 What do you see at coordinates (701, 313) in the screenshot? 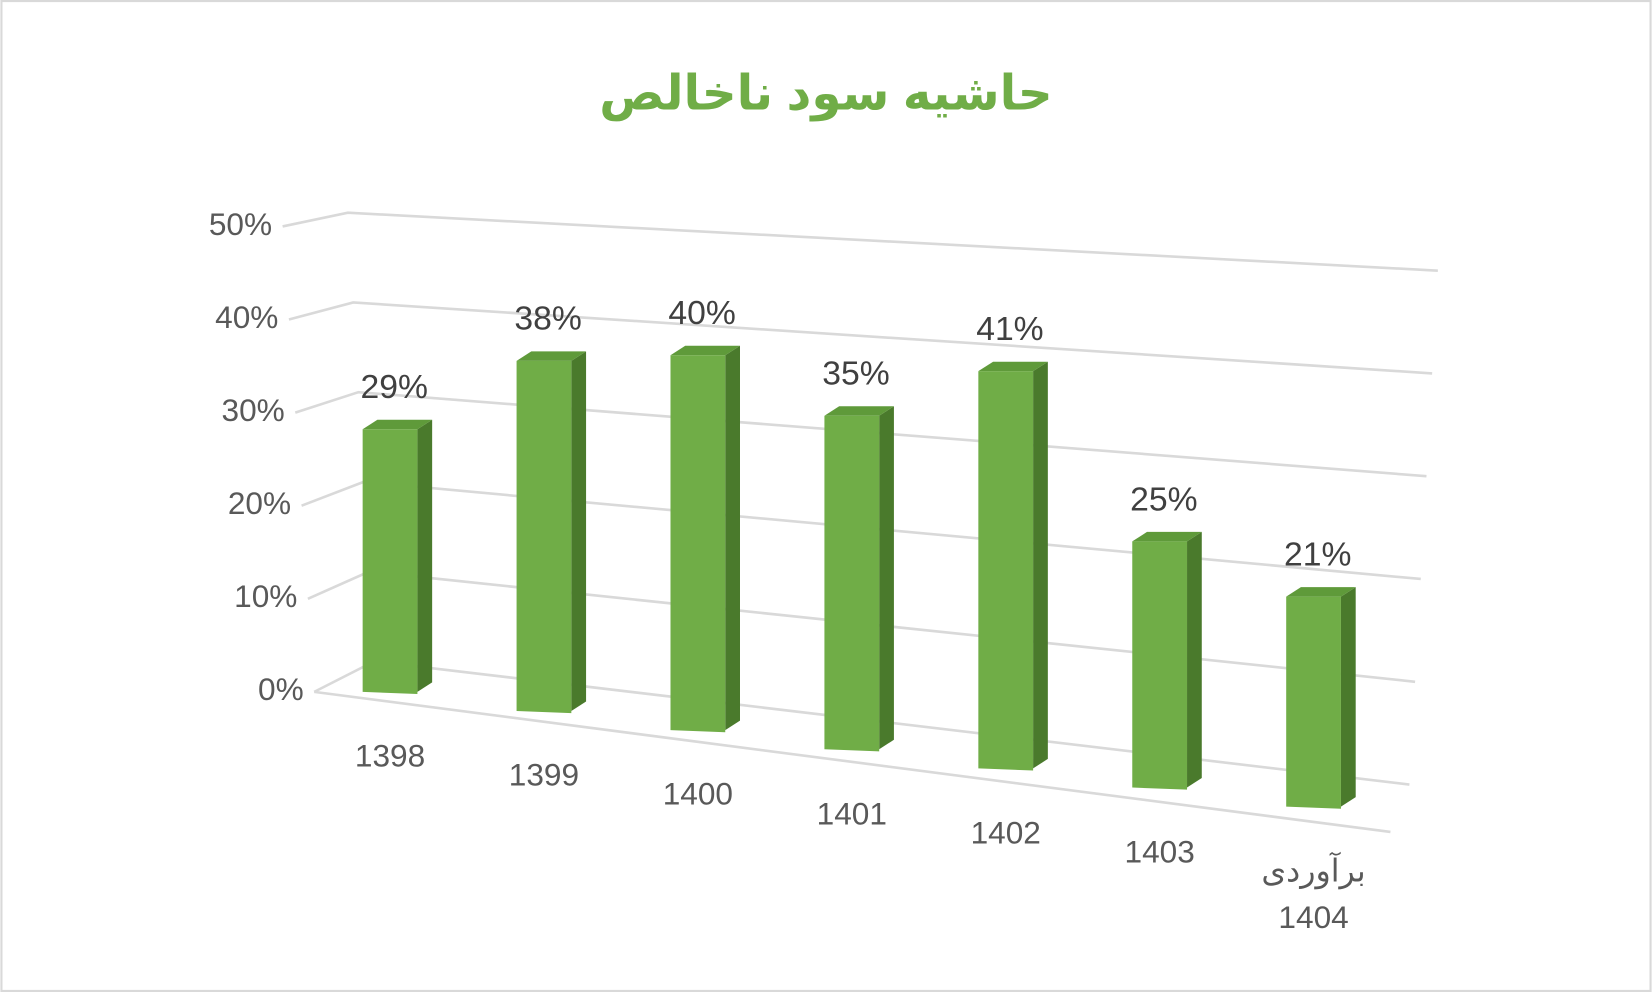
I see `value-label: 40%` at bounding box center [701, 313].